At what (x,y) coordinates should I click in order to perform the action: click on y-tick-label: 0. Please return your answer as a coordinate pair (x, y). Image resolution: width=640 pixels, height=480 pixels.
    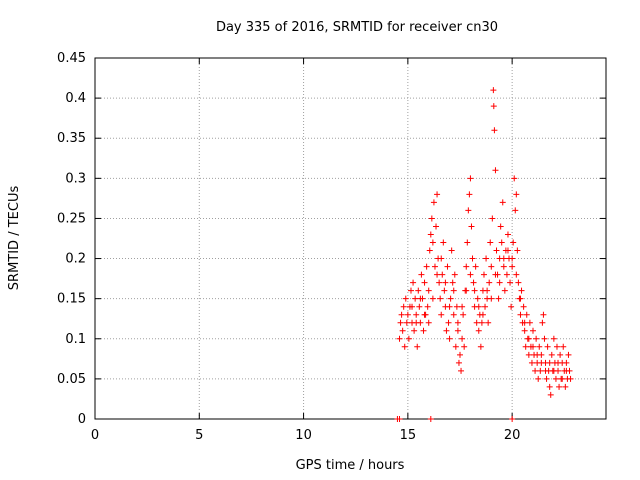
    Looking at the image, I should click on (82, 419).